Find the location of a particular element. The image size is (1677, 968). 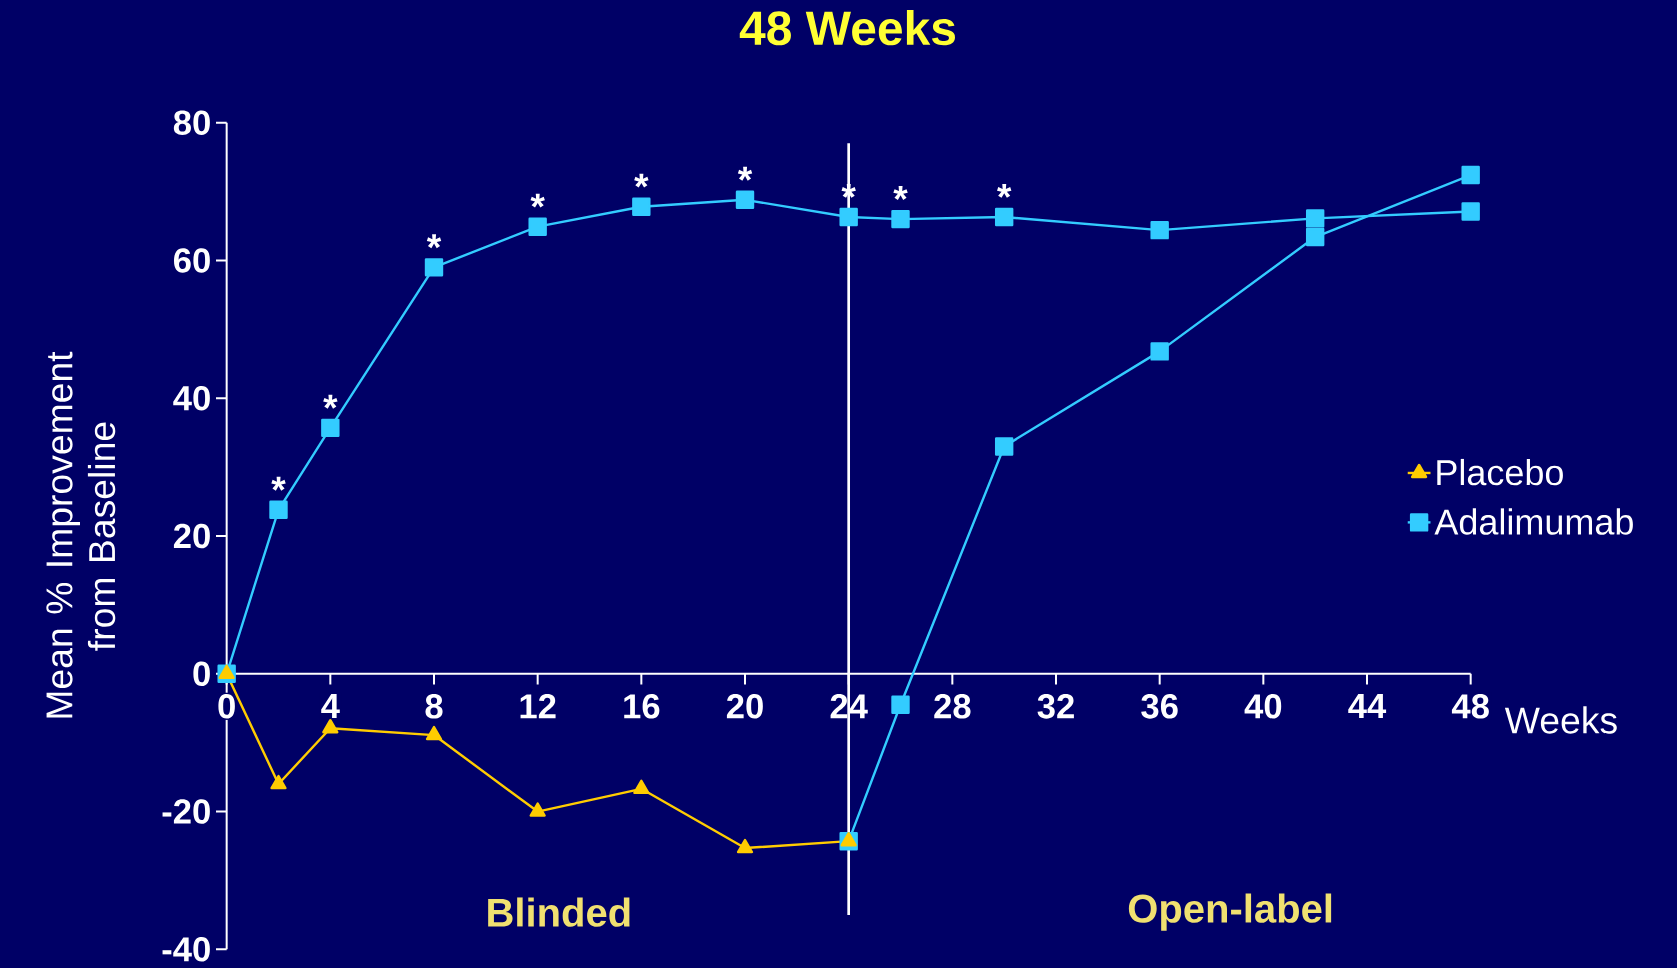

chart-title: 48 Weeks is located at coordinates (847, 28).